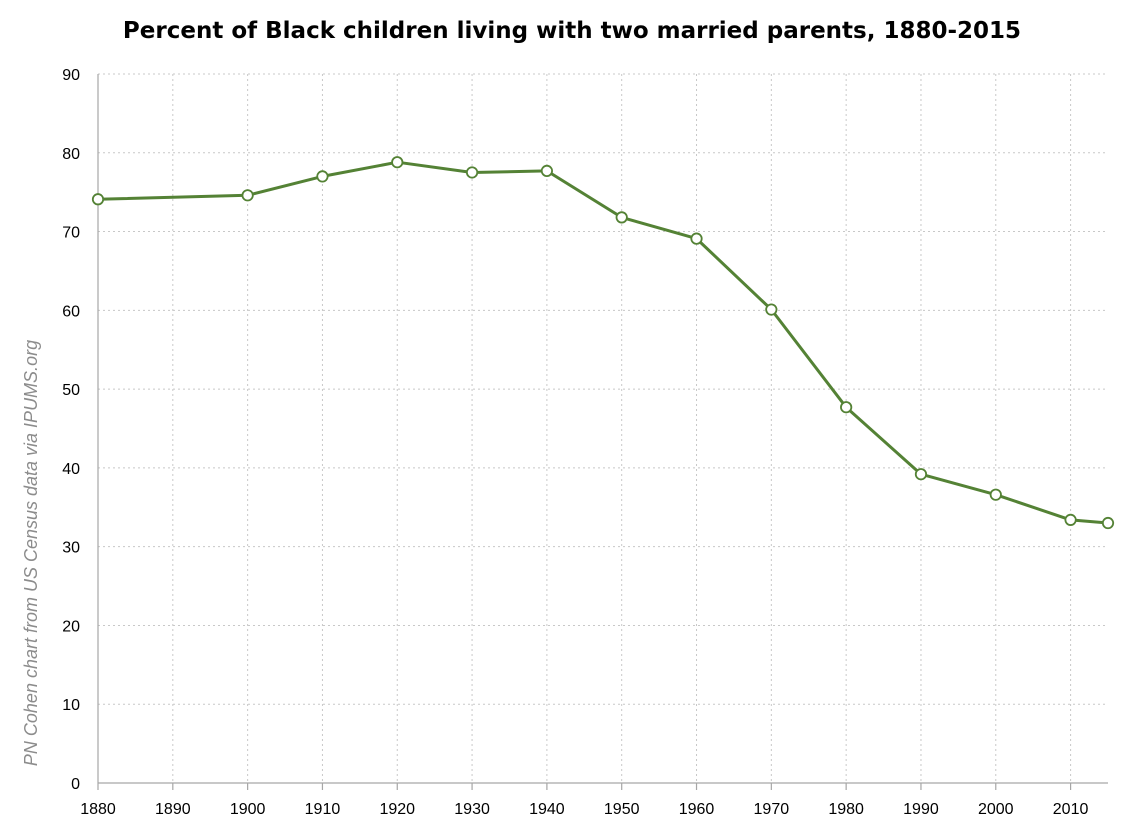 The width and height of the screenshot is (1133, 834). Describe the element at coordinates (696, 238) in the screenshot. I see `data-point-1960` at that location.